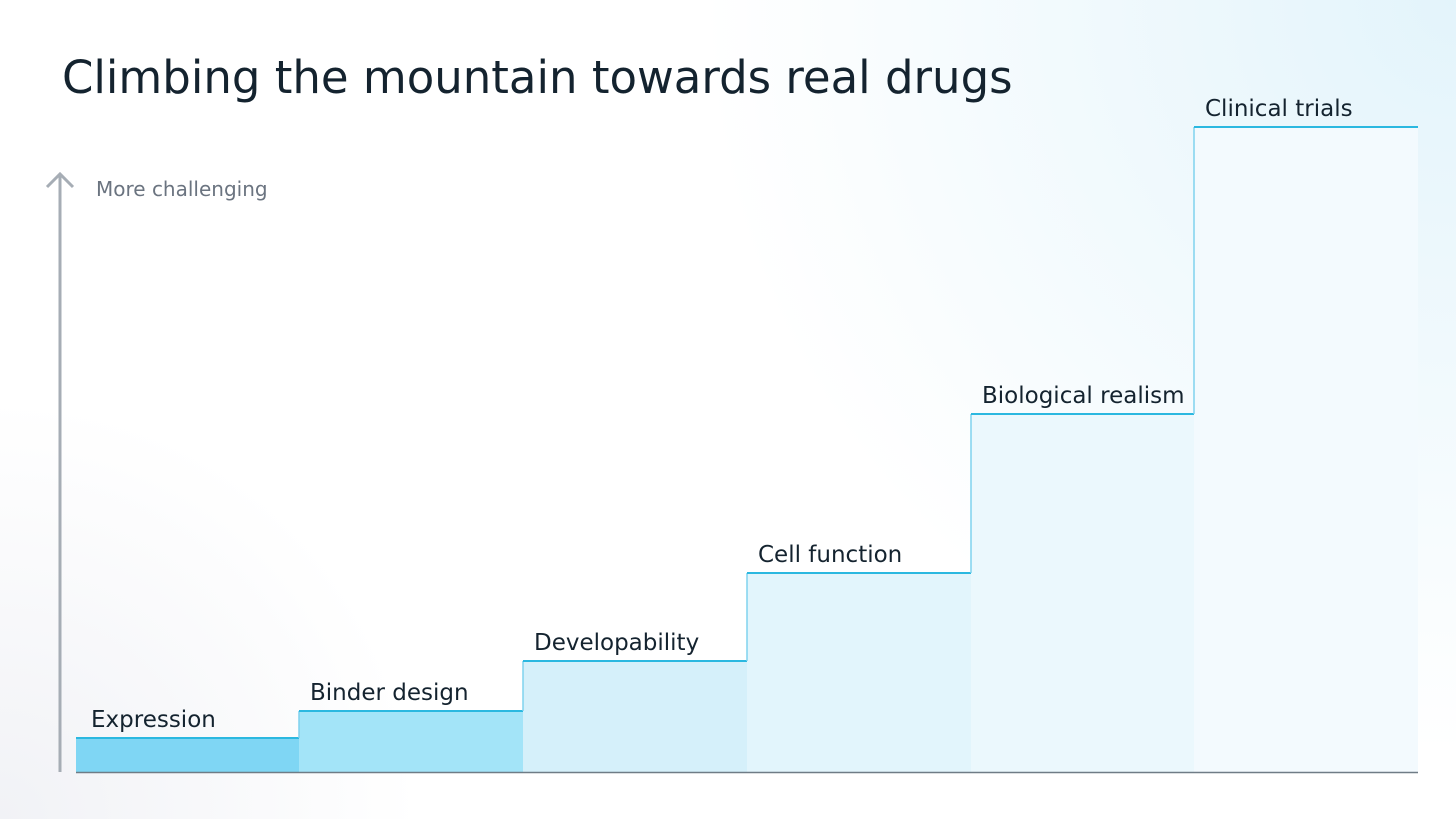  What do you see at coordinates (616, 643) in the screenshot?
I see `step-label: Developability` at bounding box center [616, 643].